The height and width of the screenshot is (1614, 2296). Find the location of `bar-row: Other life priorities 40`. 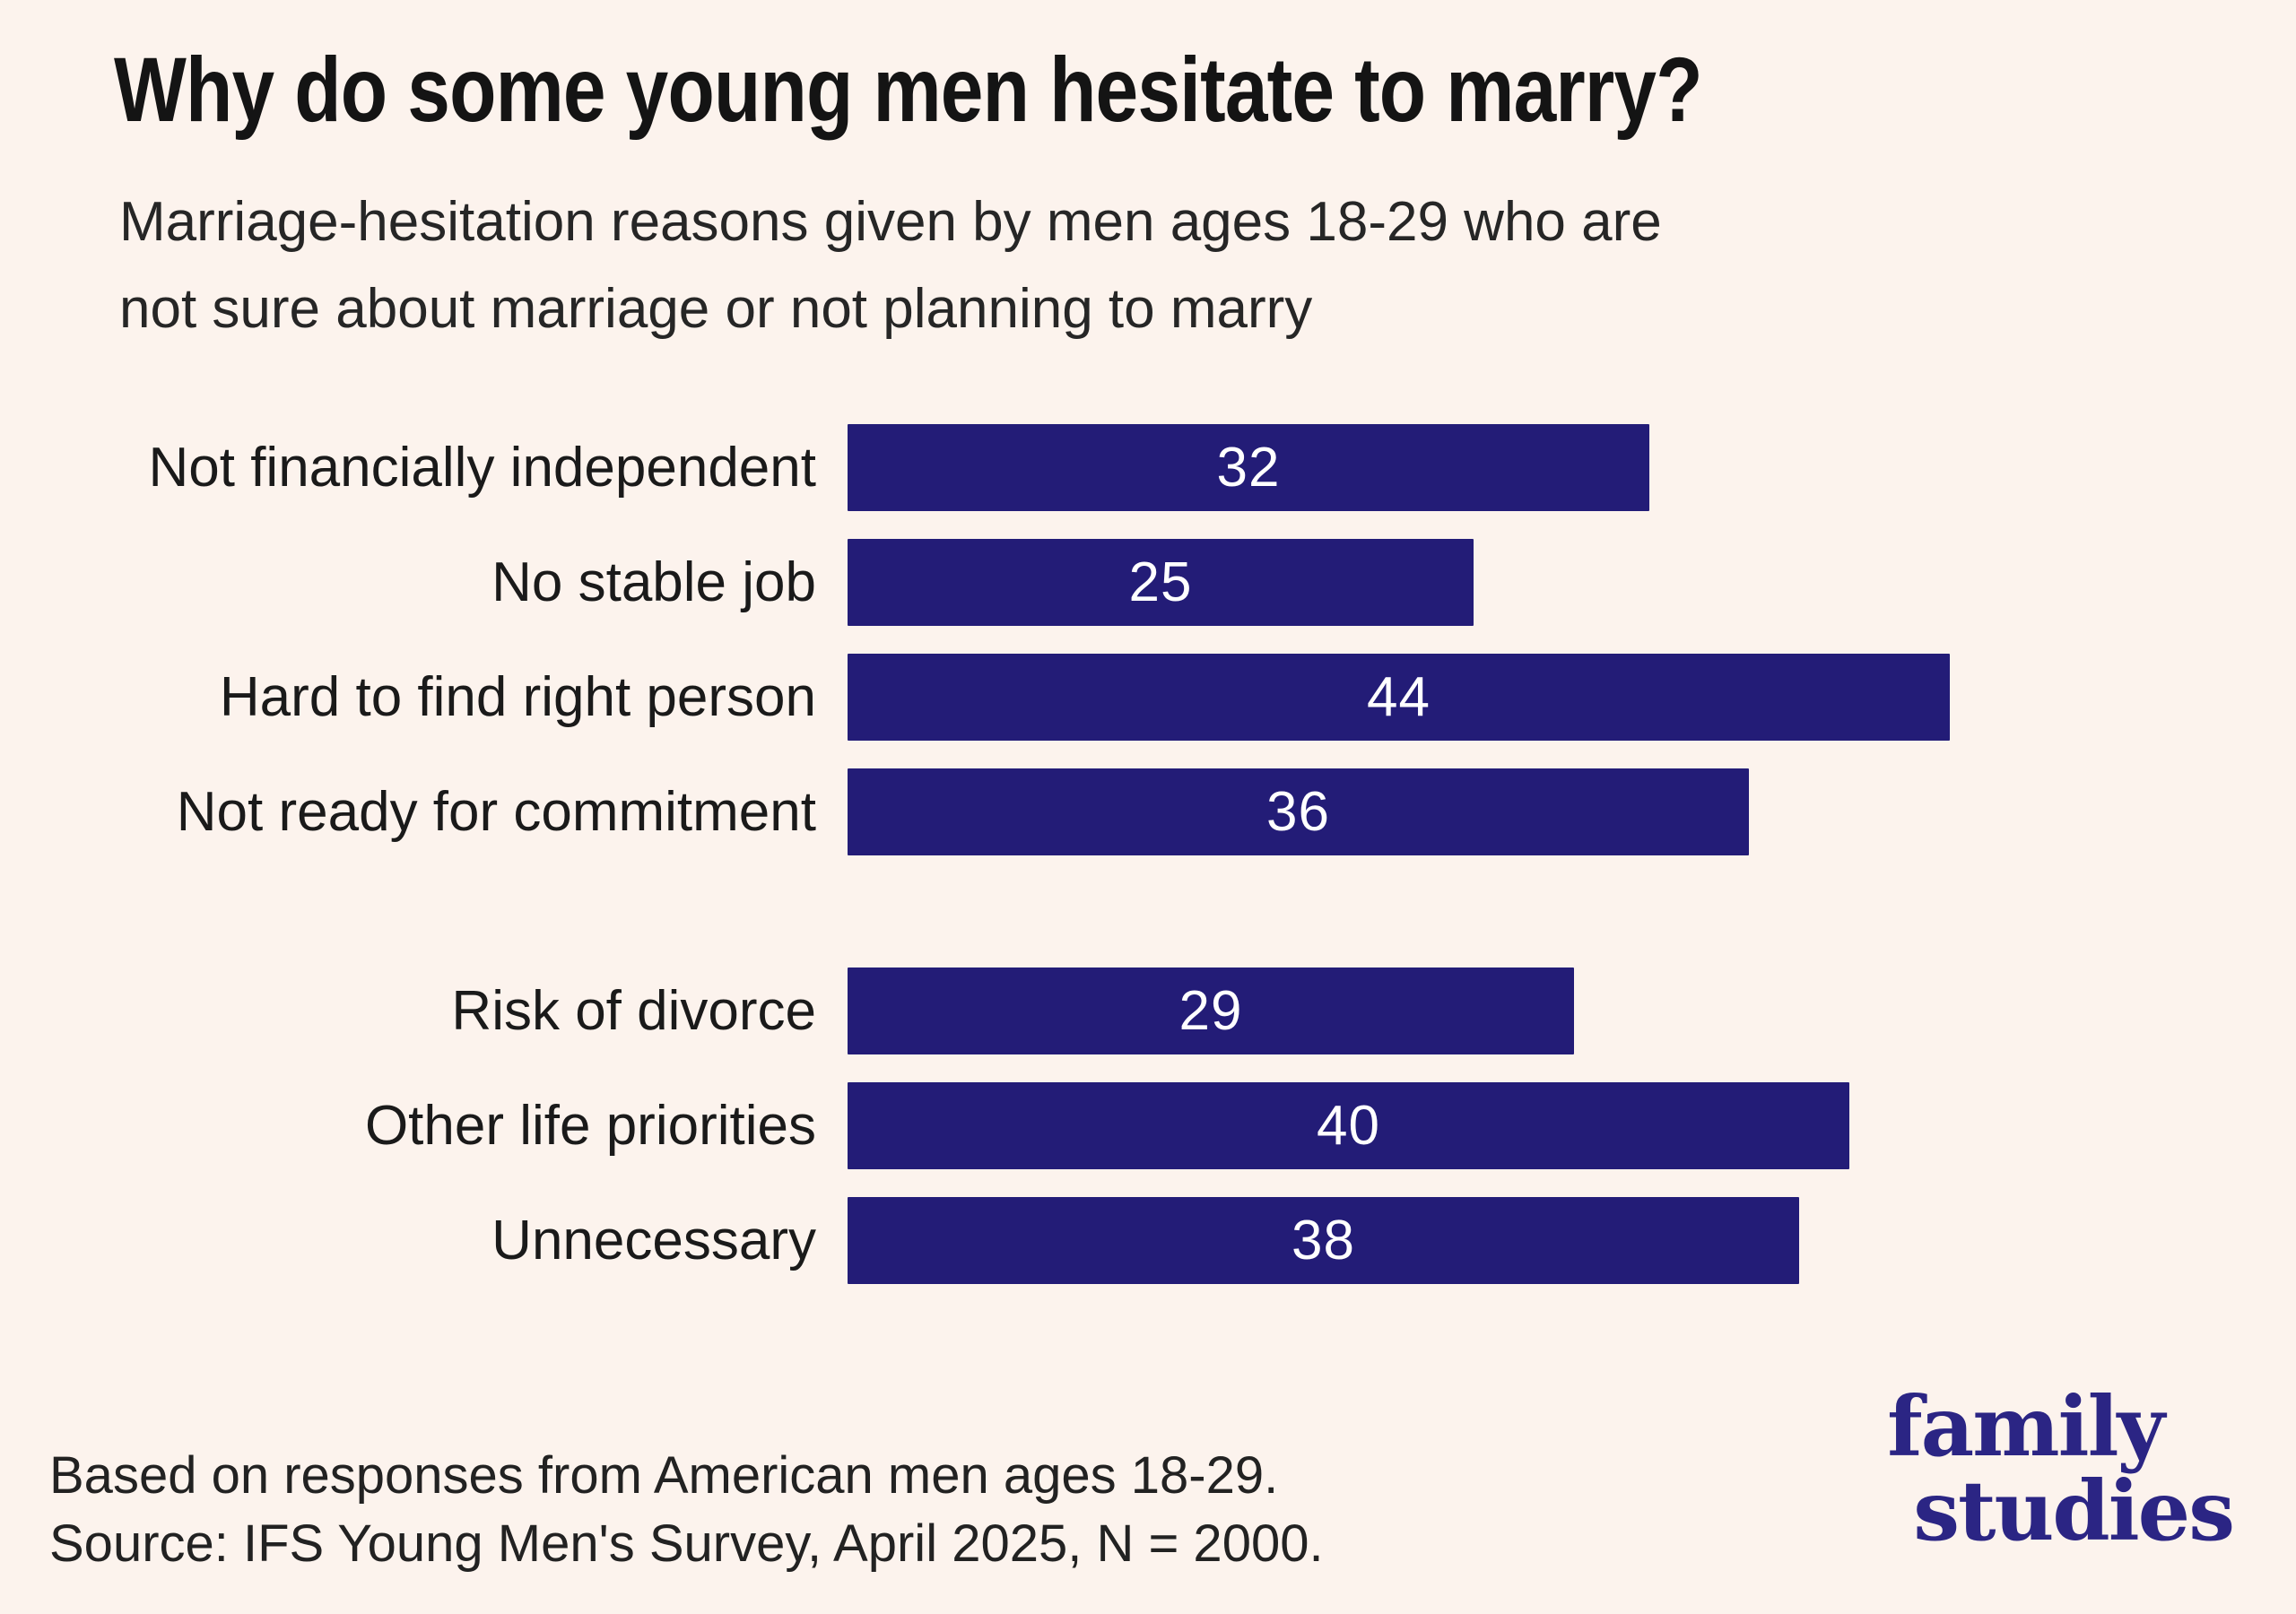

bar-row: Other life priorities 40 is located at coordinates (1148, 1125).